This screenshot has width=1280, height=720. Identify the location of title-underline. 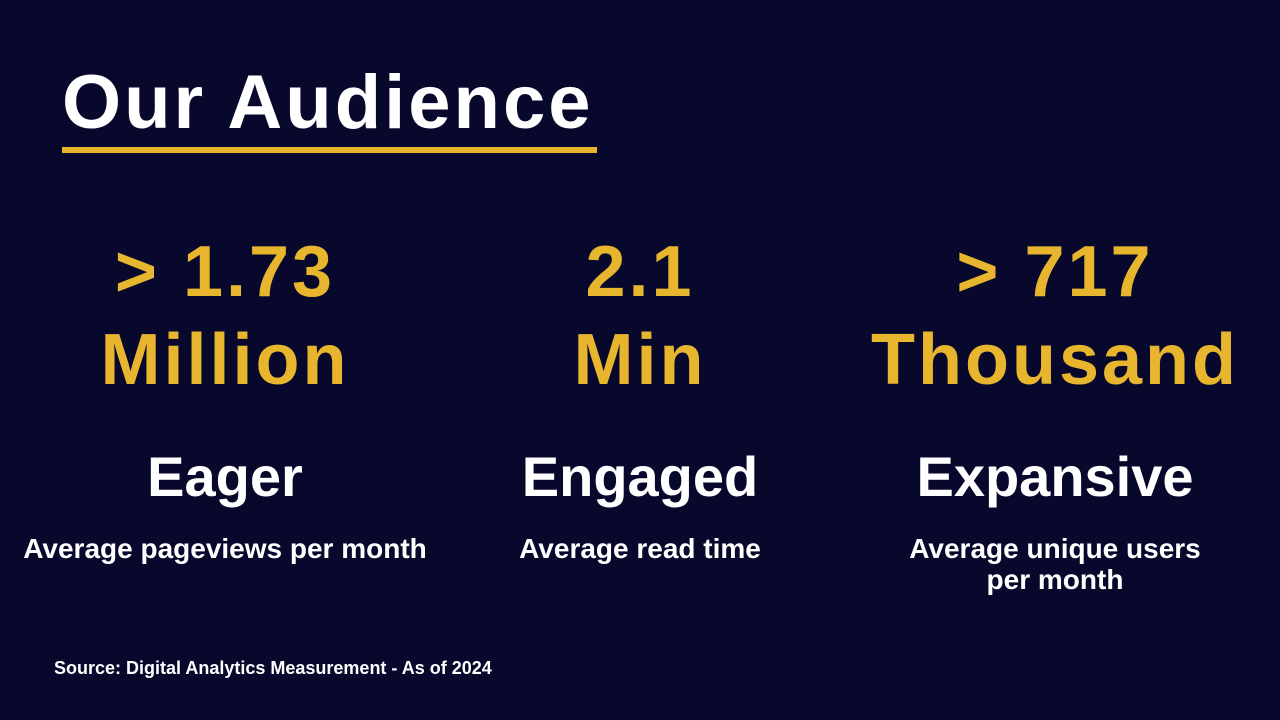
(329, 150).